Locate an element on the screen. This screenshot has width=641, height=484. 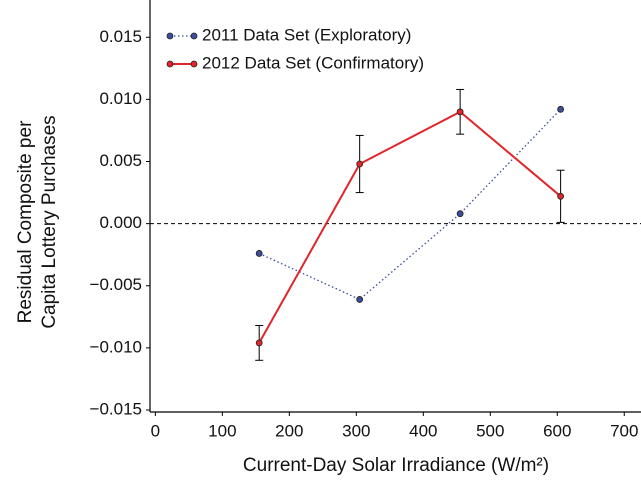
y-tick-label: 0.005 is located at coordinates (120, 160).